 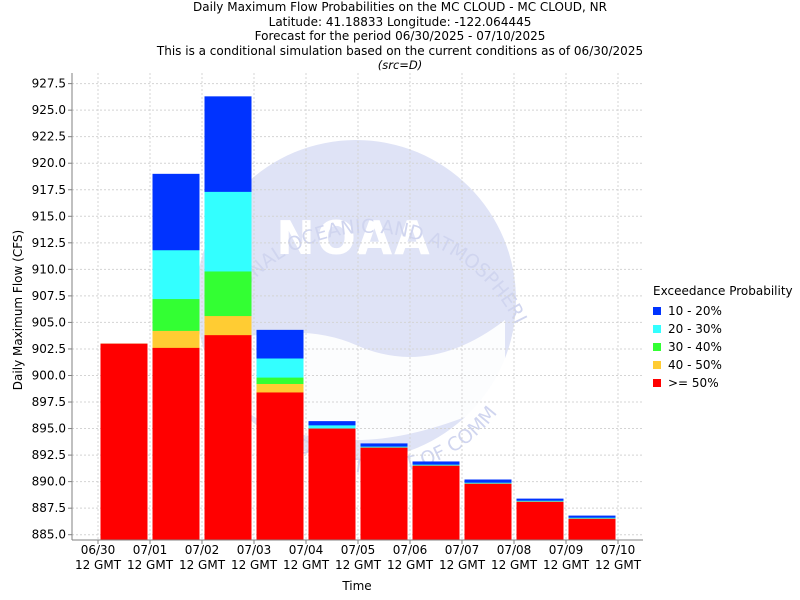 I want to click on chart-source: (src=D), so click(x=400, y=65).